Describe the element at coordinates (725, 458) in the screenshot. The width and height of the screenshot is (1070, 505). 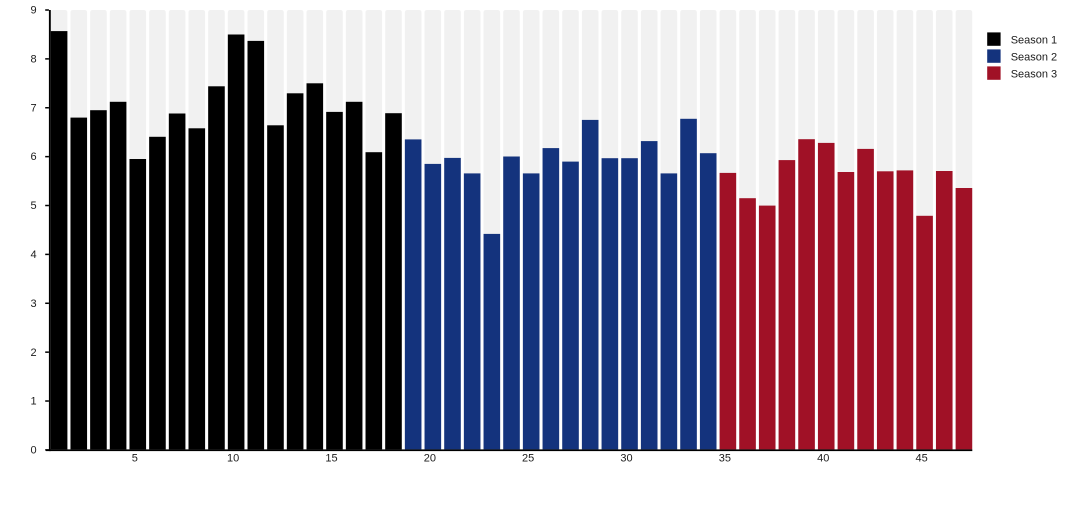
I see `svg-text: 35` at that location.